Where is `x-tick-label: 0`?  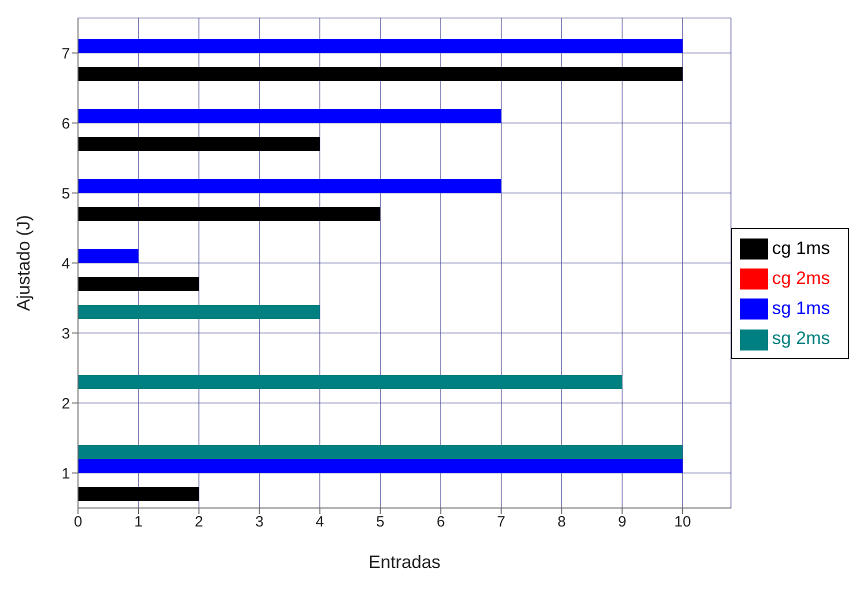
x-tick-label: 0 is located at coordinates (78, 522).